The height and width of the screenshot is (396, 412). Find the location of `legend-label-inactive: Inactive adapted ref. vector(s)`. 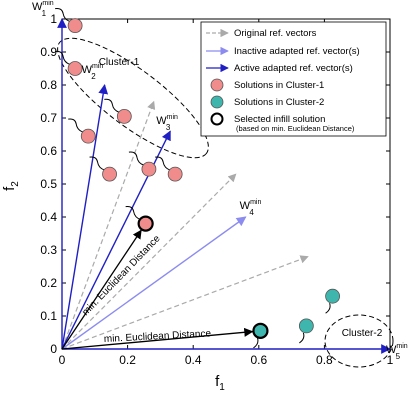

legend-label-inactive: Inactive adapted ref. vector(s) is located at coordinates (297, 51).